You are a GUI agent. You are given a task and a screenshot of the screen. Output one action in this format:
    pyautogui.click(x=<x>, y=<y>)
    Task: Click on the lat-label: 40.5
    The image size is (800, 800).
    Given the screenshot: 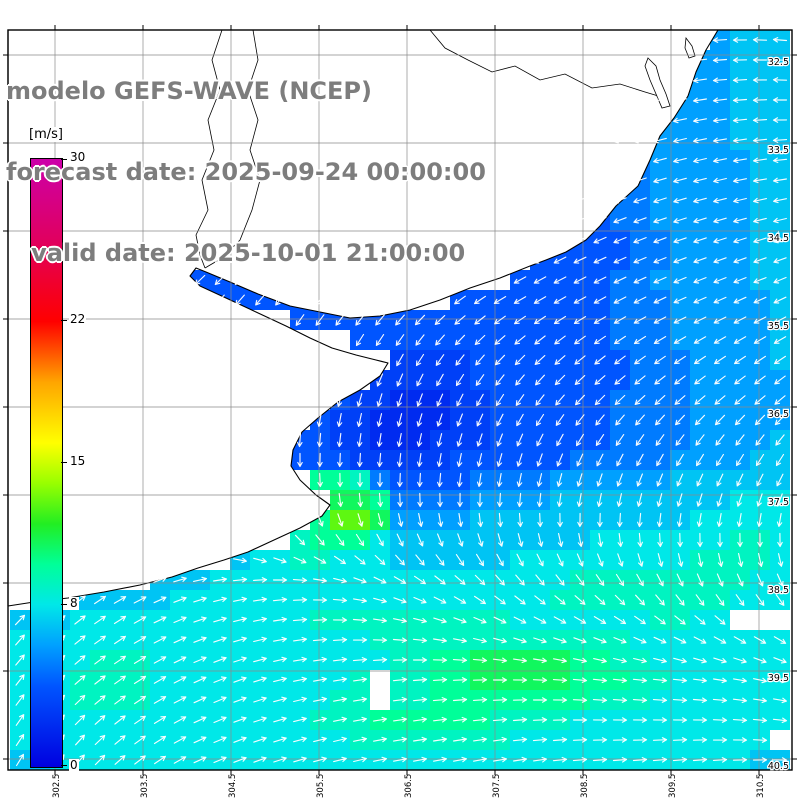 What is the action you would take?
    pyautogui.click(x=778, y=766)
    